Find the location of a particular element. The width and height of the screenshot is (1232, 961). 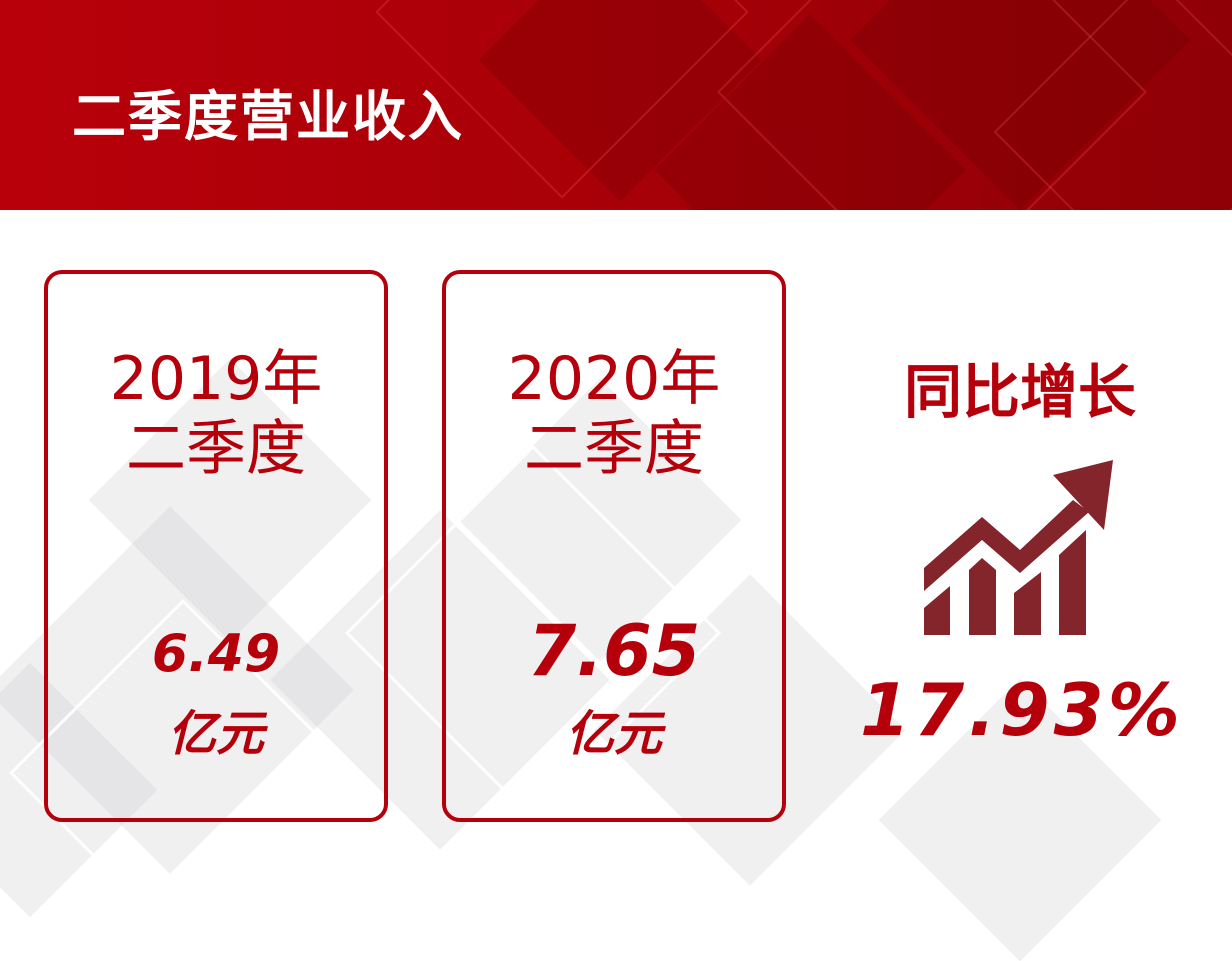

growth-label: 同比增长 is located at coordinates (1019, 392).